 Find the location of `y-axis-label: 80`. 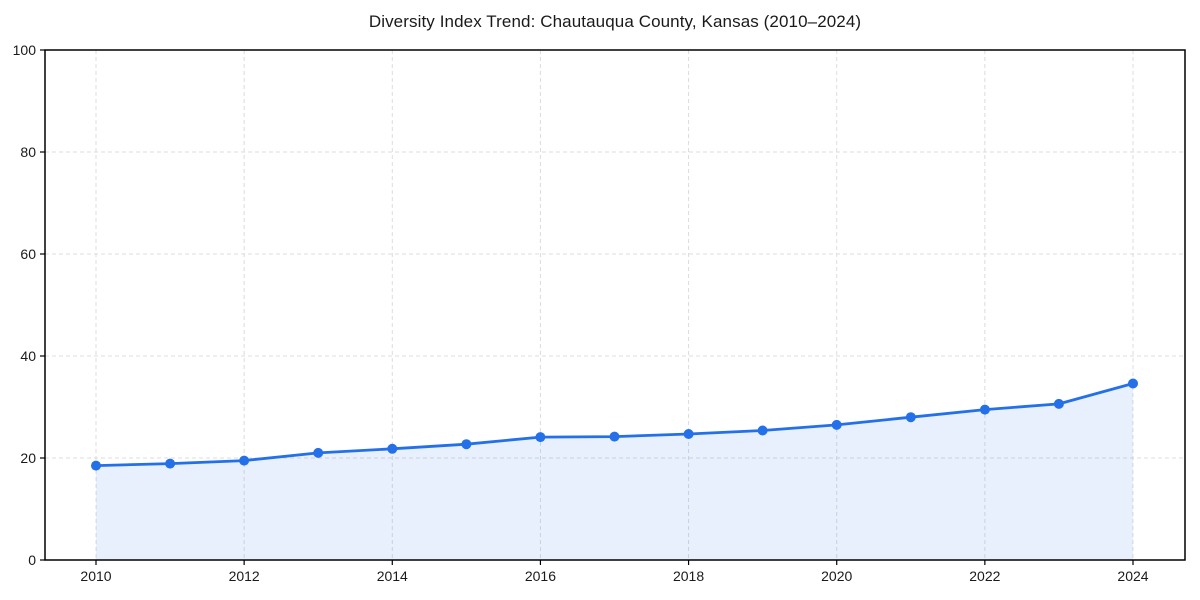

y-axis-label: 80 is located at coordinates (28, 152).